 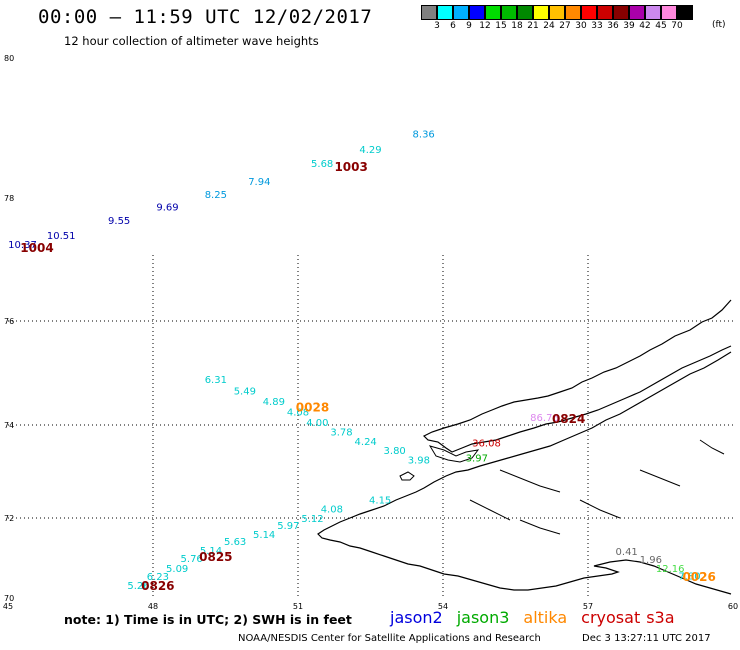 I want to click on legend-label: 9, so click(x=469, y=26).